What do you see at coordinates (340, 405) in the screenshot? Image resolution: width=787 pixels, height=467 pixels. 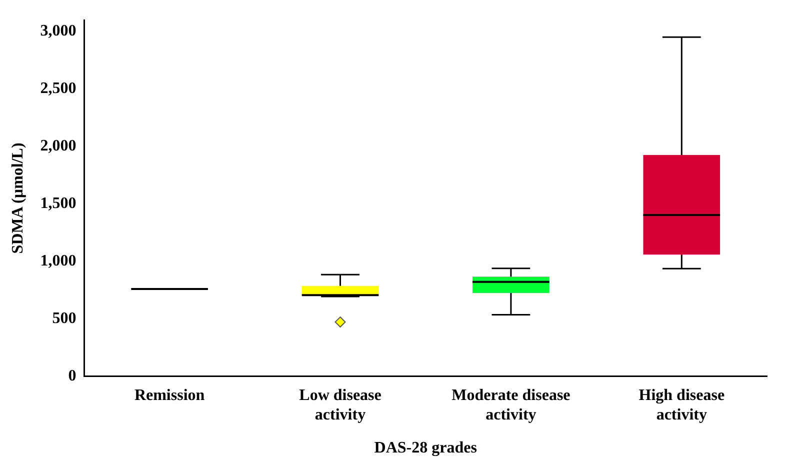 I see `x-tick-label: Low disease activity` at bounding box center [340, 405].